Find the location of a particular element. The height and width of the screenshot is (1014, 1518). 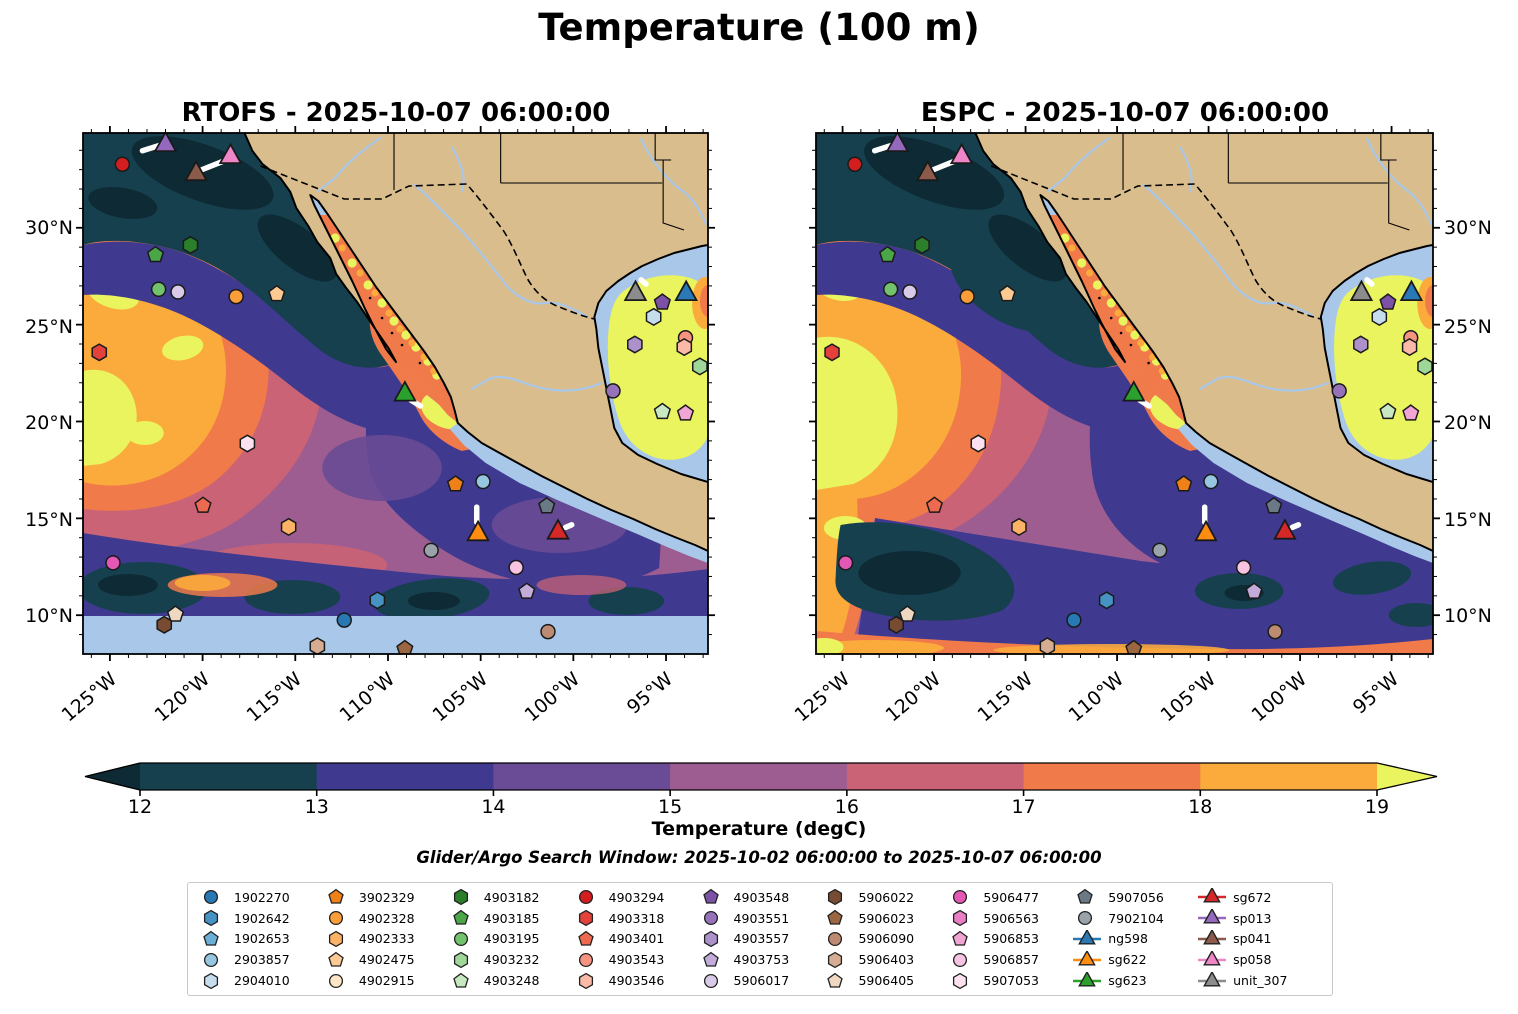

colorbar is located at coordinates (761, 779).